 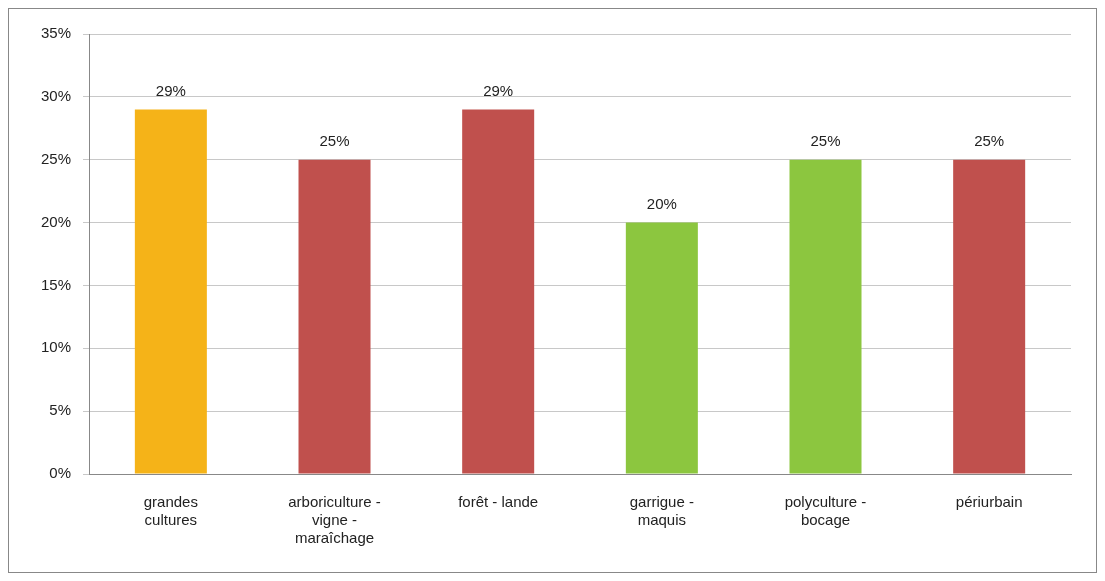 What do you see at coordinates (334, 520) in the screenshot?
I see `x-tick-label: arboriculture - vigne - maraîchage` at bounding box center [334, 520].